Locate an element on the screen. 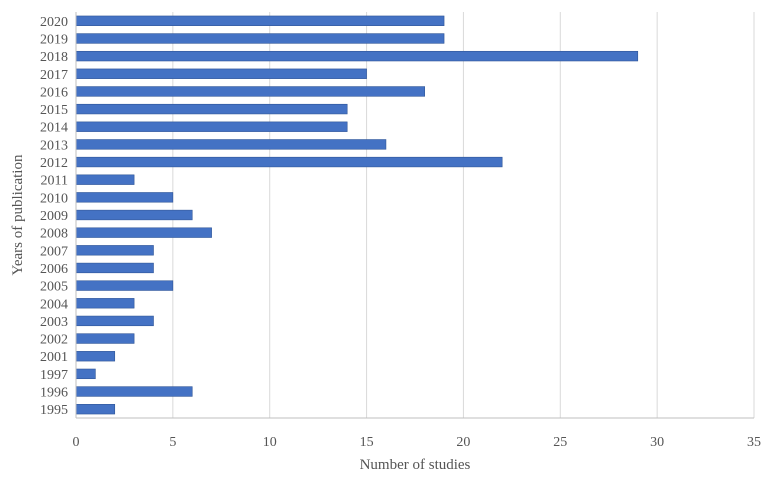 This screenshot has height=488, width=776. y-tick-label-1995: 1995 is located at coordinates (54, 410).